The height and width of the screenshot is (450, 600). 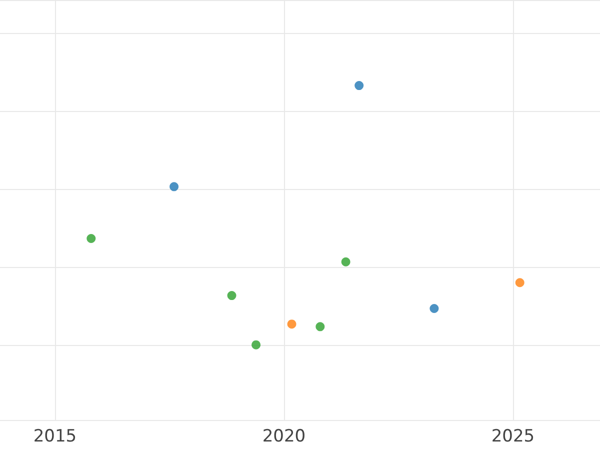 What do you see at coordinates (513, 436) in the screenshot?
I see `x-tick-label: 2025` at bounding box center [513, 436].